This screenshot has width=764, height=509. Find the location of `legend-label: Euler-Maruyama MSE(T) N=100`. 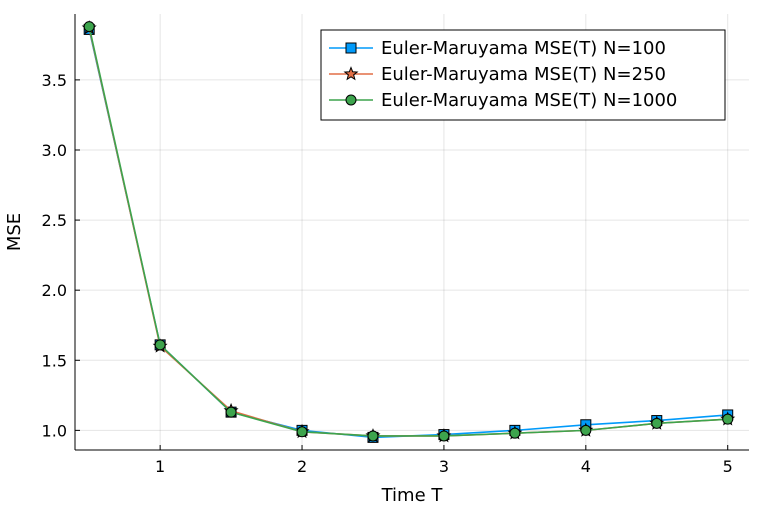

legend-label: Euler-Maruyama MSE(T) N=100 is located at coordinates (523, 48).